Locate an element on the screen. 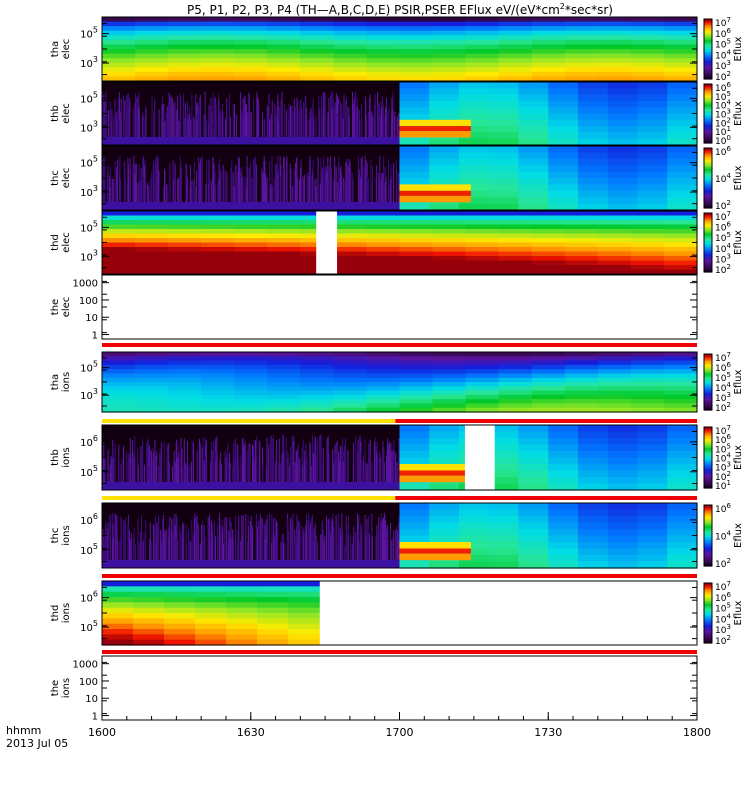 The width and height of the screenshot is (750, 800). panel-the-ions-frame is located at coordinates (399, 688).